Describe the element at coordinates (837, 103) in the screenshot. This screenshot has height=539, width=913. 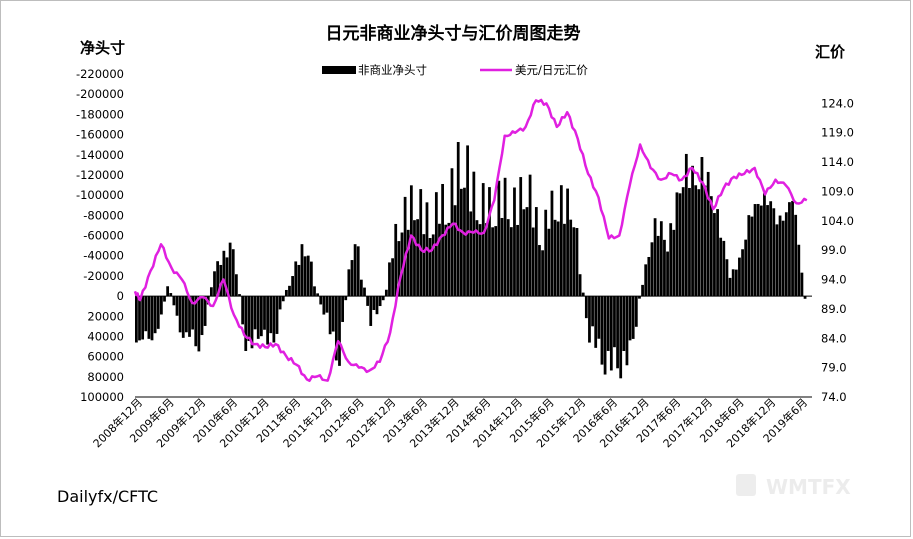
I see `right-tick-label-0: 124.0` at that location.